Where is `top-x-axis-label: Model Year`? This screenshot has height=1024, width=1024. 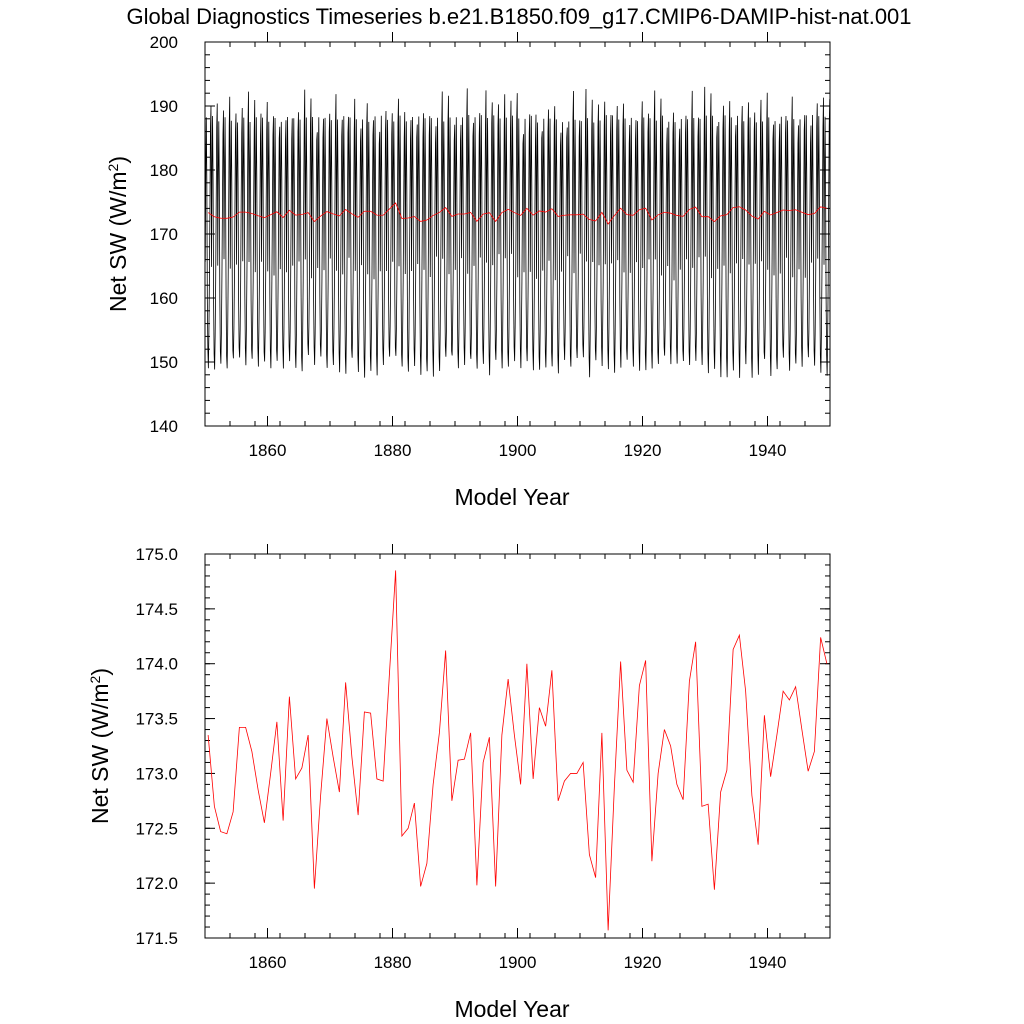
top-x-axis-label: Model Year is located at coordinates (511, 497).